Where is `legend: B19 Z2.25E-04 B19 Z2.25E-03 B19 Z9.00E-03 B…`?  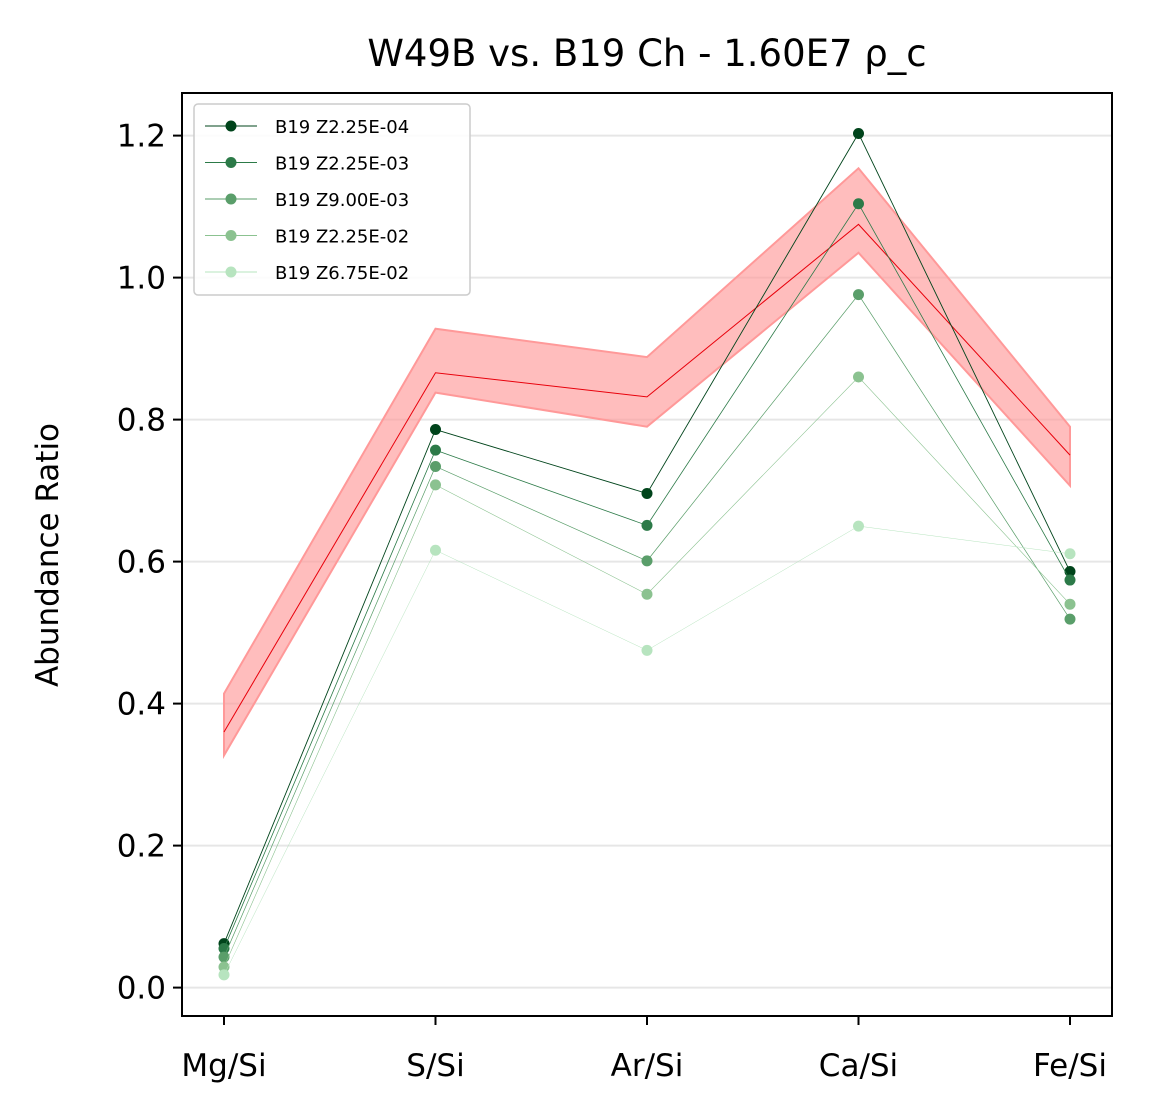
legend: B19 Z2.25E-04 B19 Z2.25E-03 B19 Z9.00E-03 B… is located at coordinates (332, 199).